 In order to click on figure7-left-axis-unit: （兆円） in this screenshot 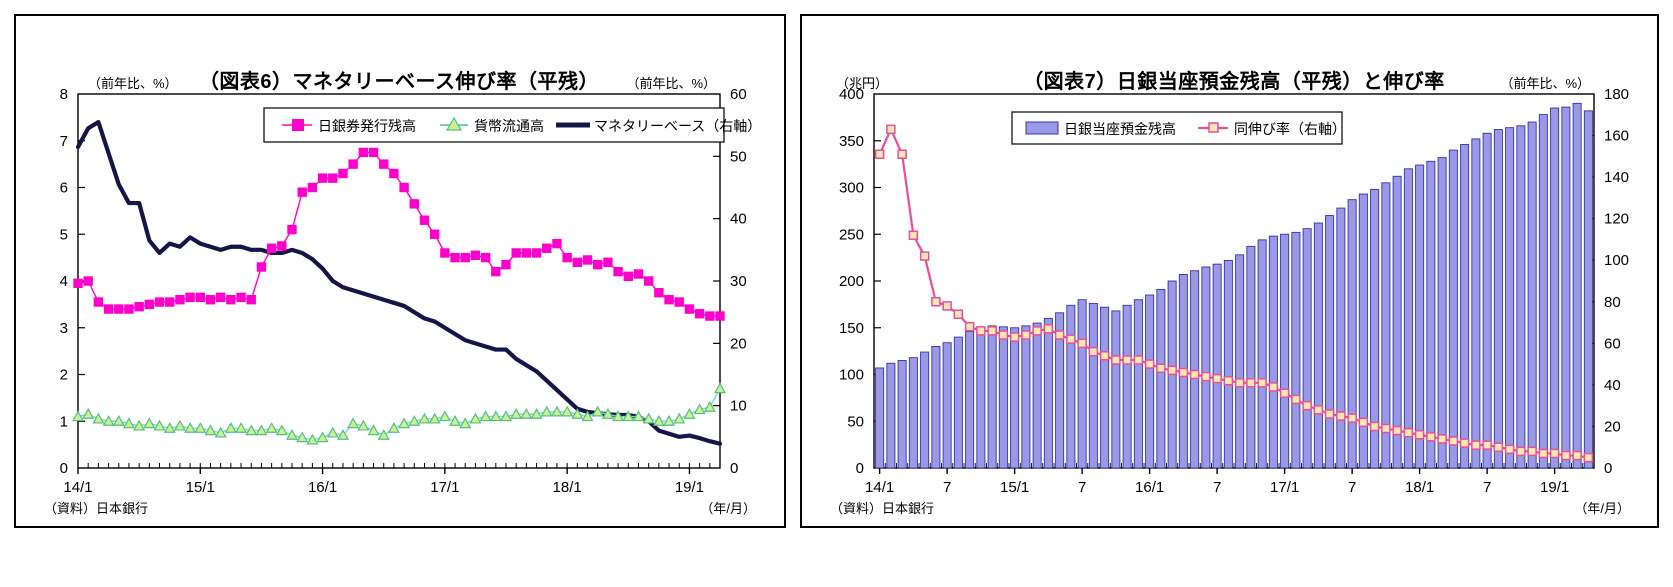, I will do `click(862, 83)`.